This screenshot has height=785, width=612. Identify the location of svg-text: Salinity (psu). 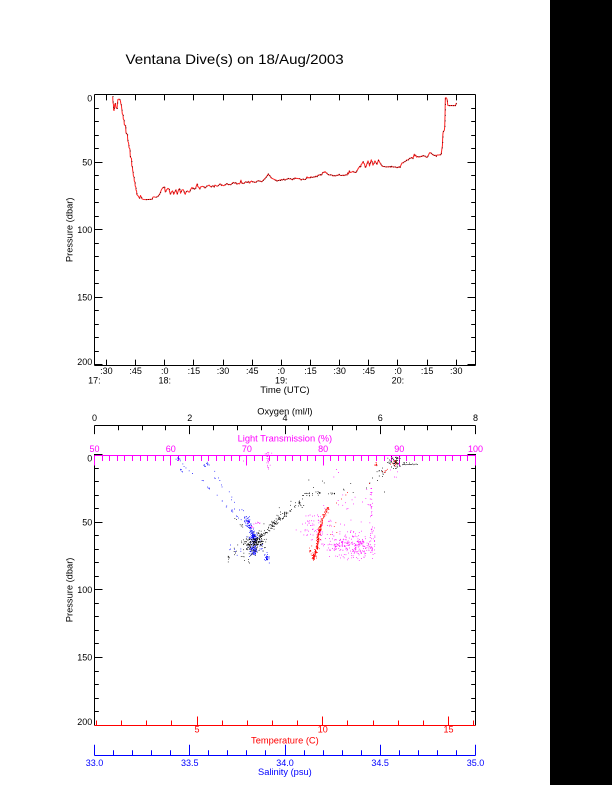
(285, 772).